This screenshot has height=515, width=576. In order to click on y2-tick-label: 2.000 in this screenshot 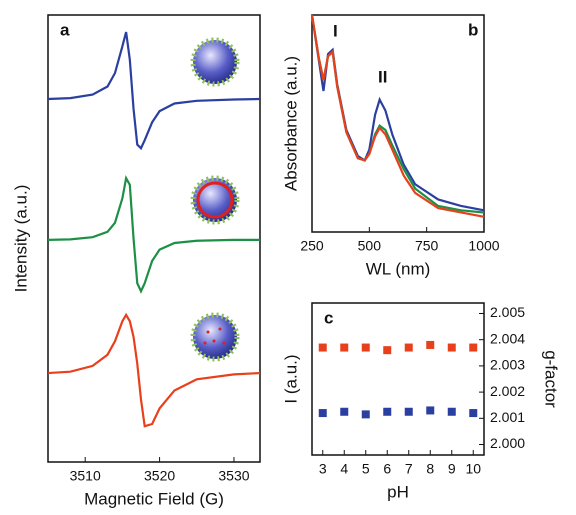, I will do `click(507, 443)`.